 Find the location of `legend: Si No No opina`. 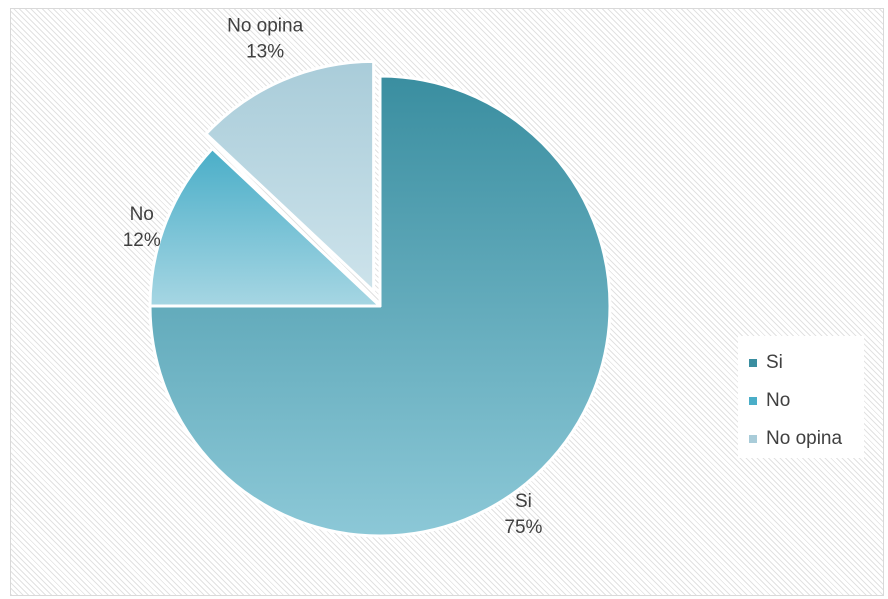

legend: Si No No opina is located at coordinates (801, 397).